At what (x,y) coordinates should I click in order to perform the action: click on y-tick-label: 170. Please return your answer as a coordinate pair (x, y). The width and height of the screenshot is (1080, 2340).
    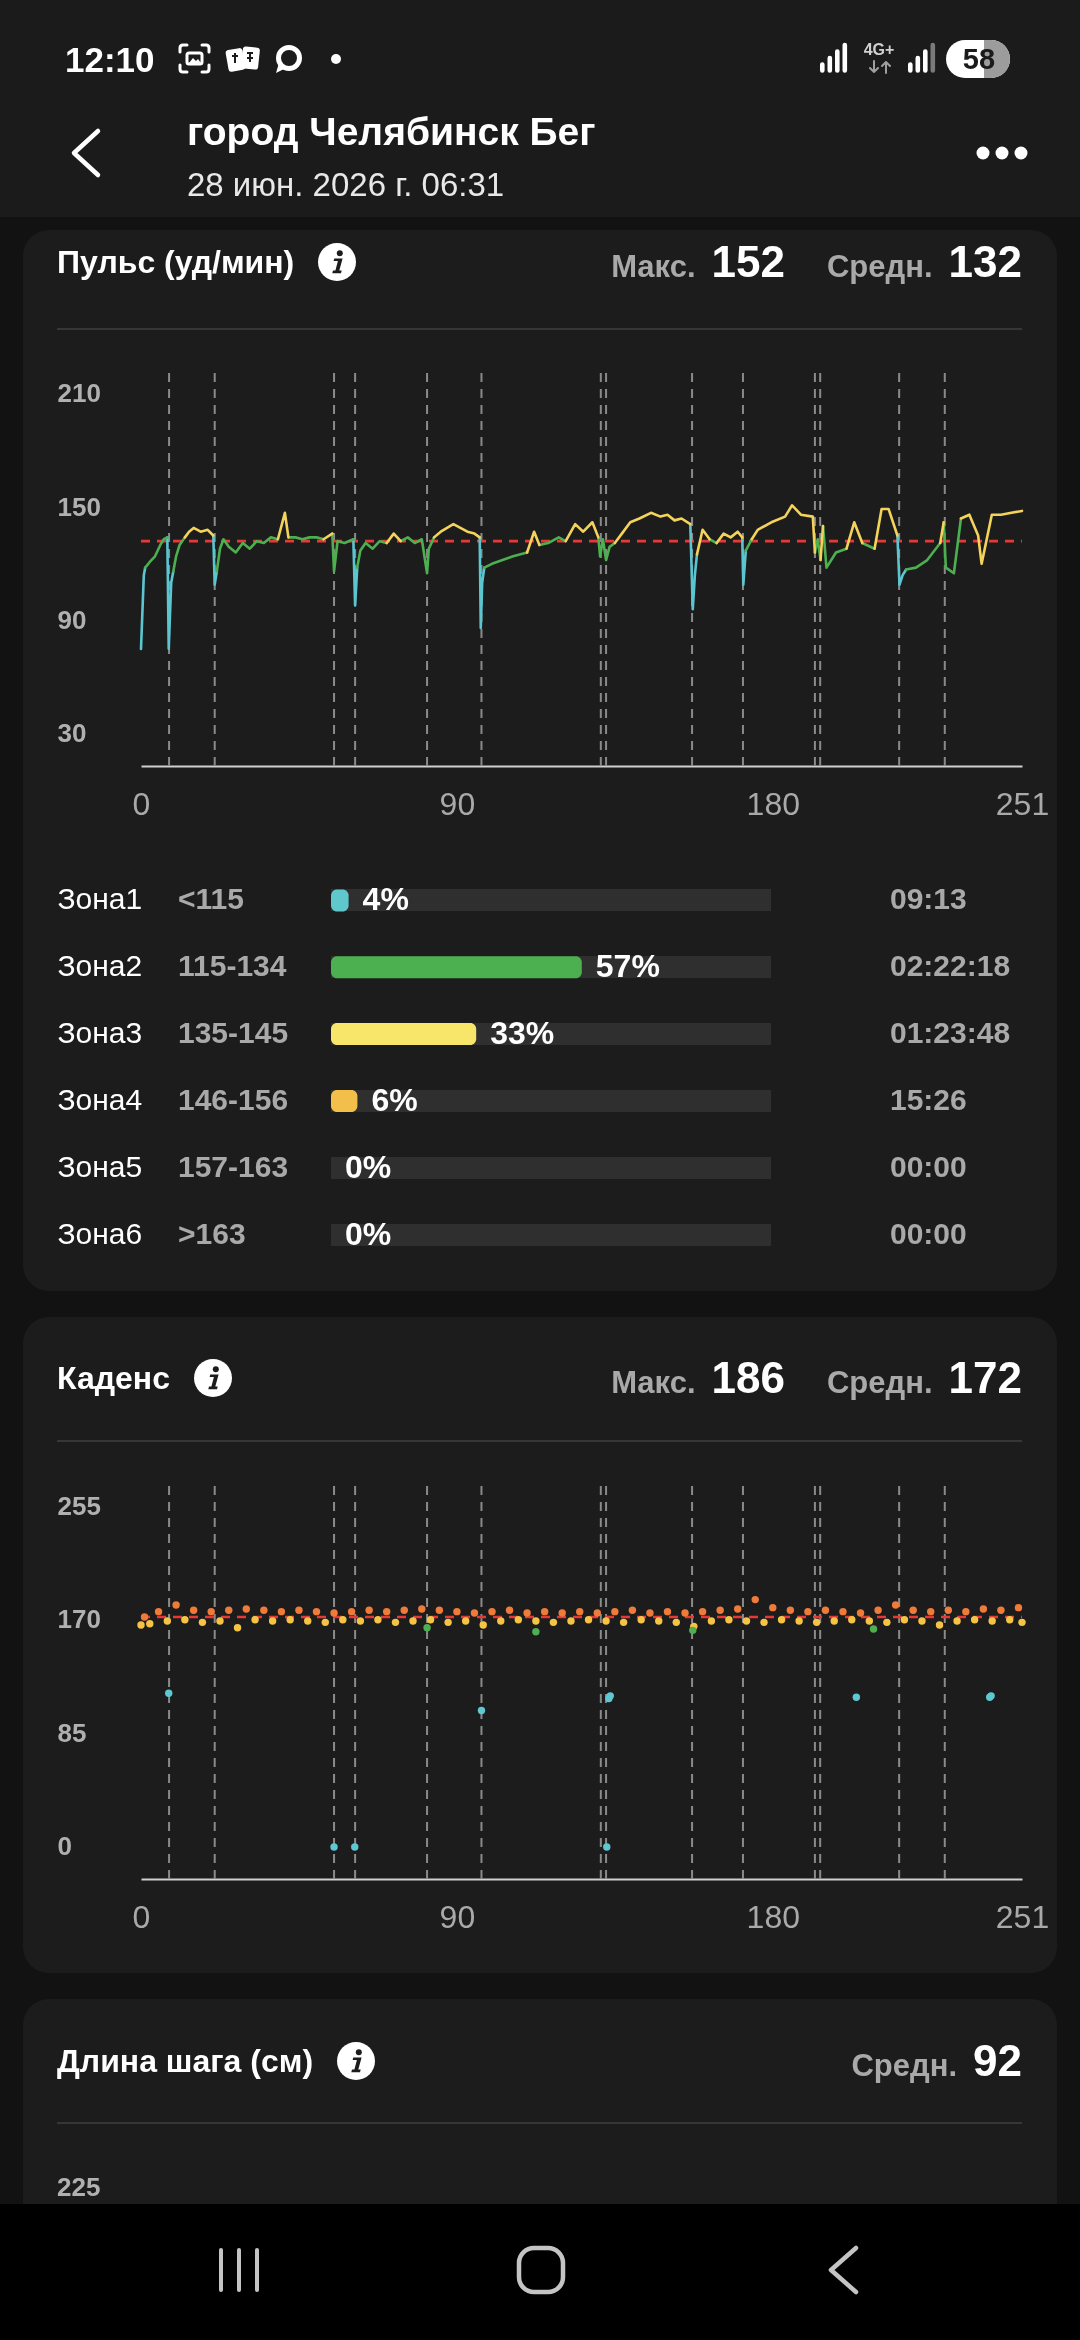
    Looking at the image, I should click on (79, 1619).